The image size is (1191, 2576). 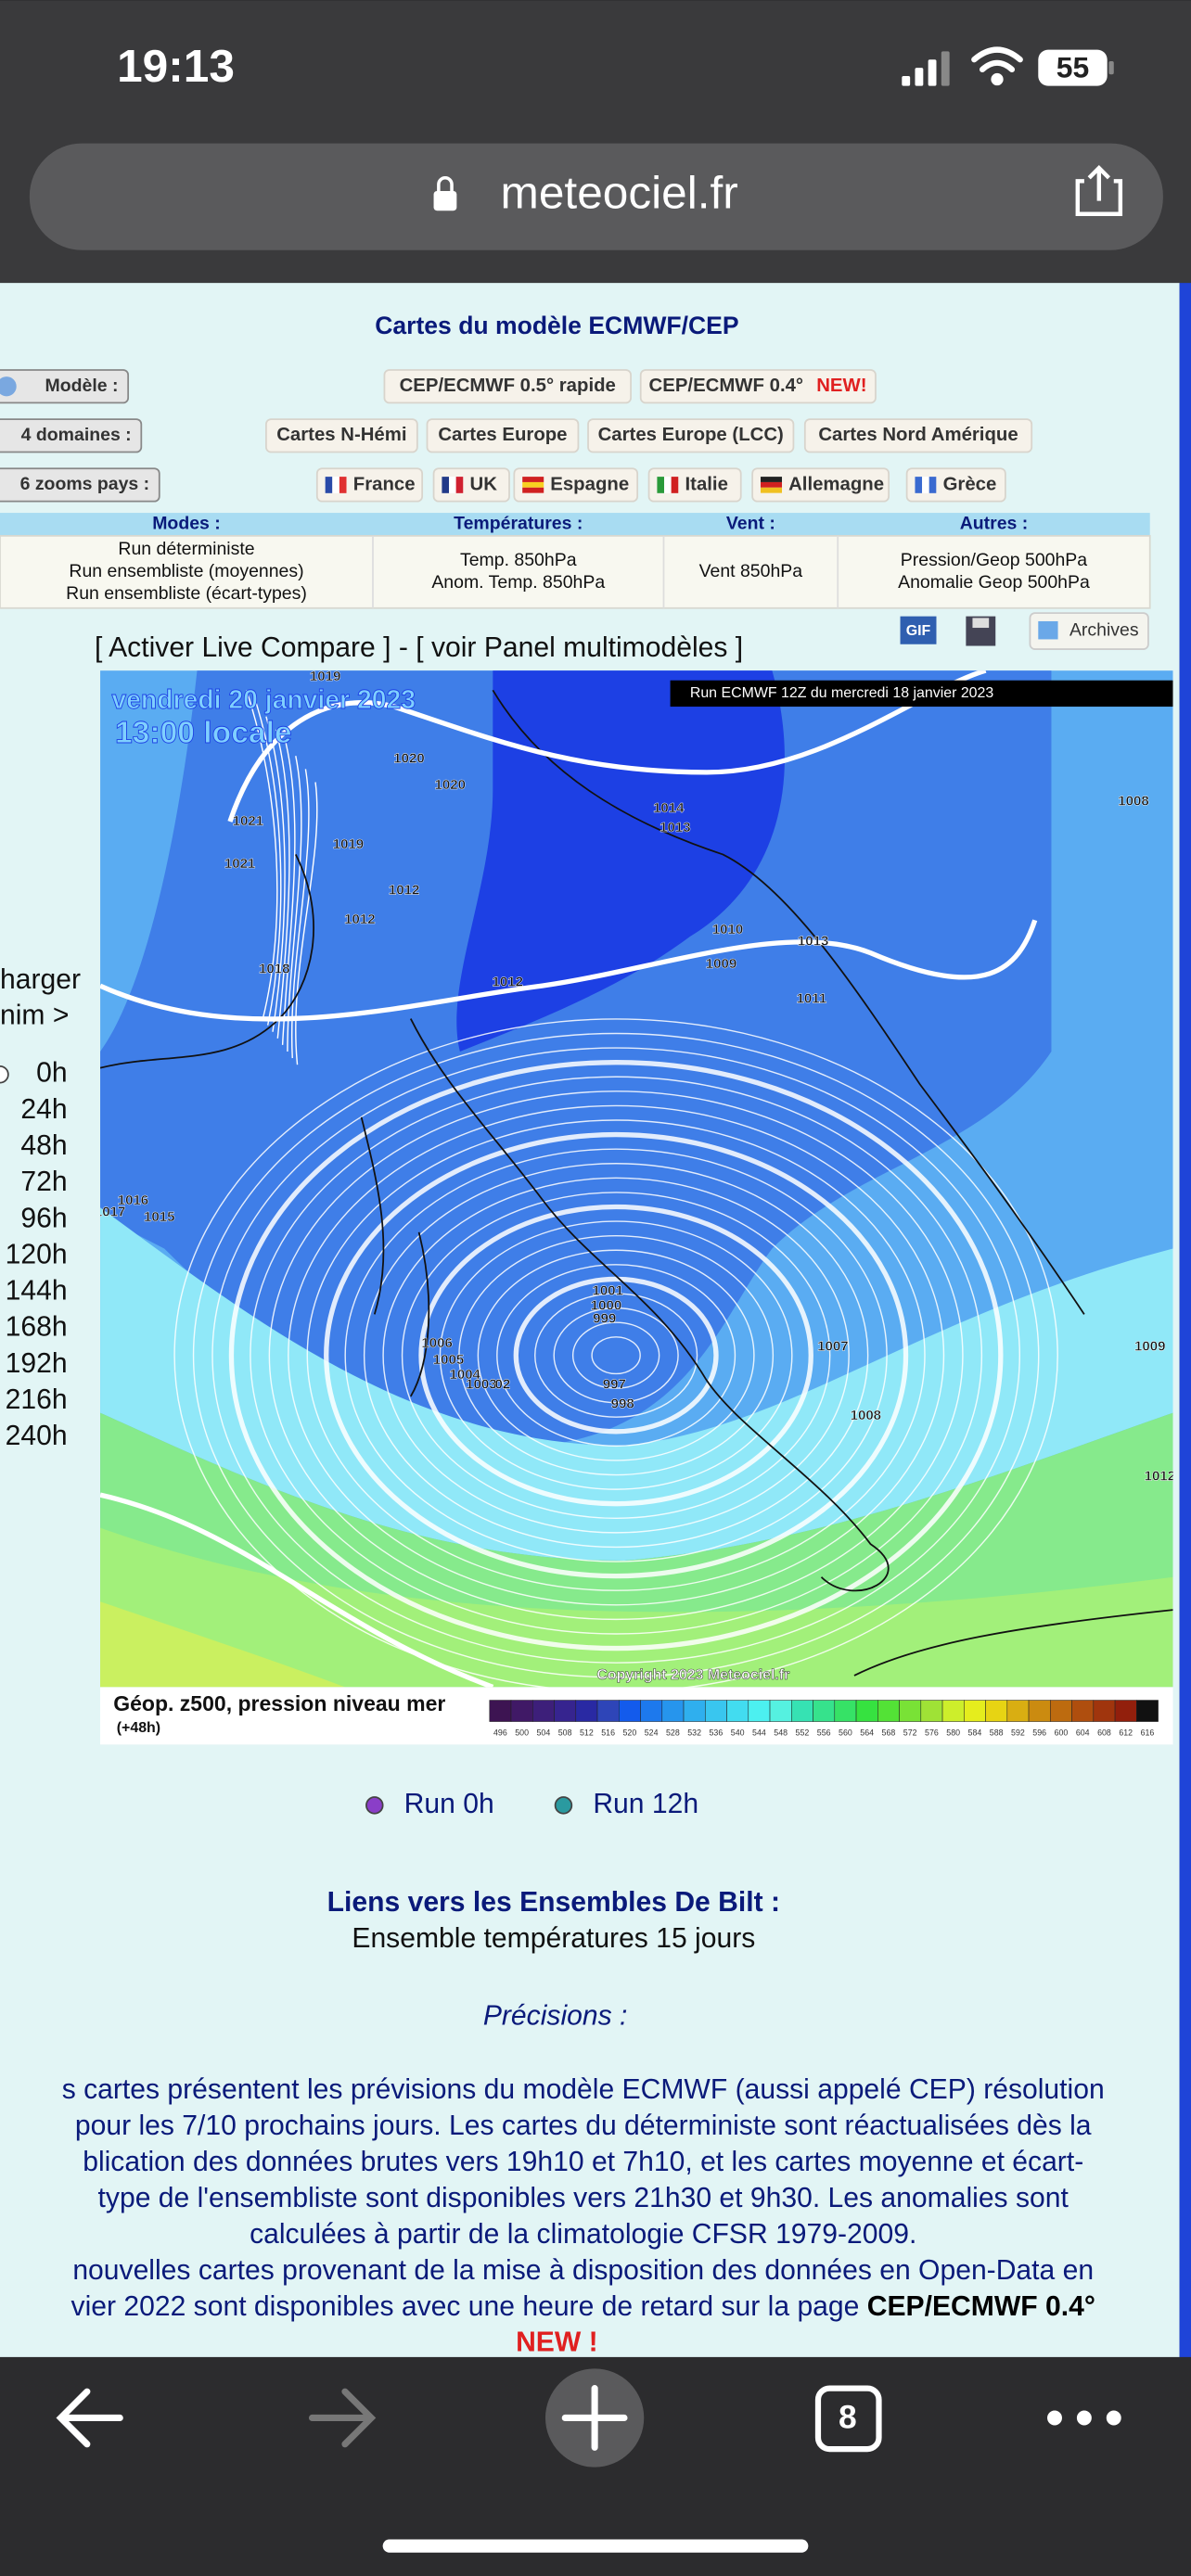 What do you see at coordinates (85, 484) in the screenshot?
I see `row-label: 6 zooms pays :` at bounding box center [85, 484].